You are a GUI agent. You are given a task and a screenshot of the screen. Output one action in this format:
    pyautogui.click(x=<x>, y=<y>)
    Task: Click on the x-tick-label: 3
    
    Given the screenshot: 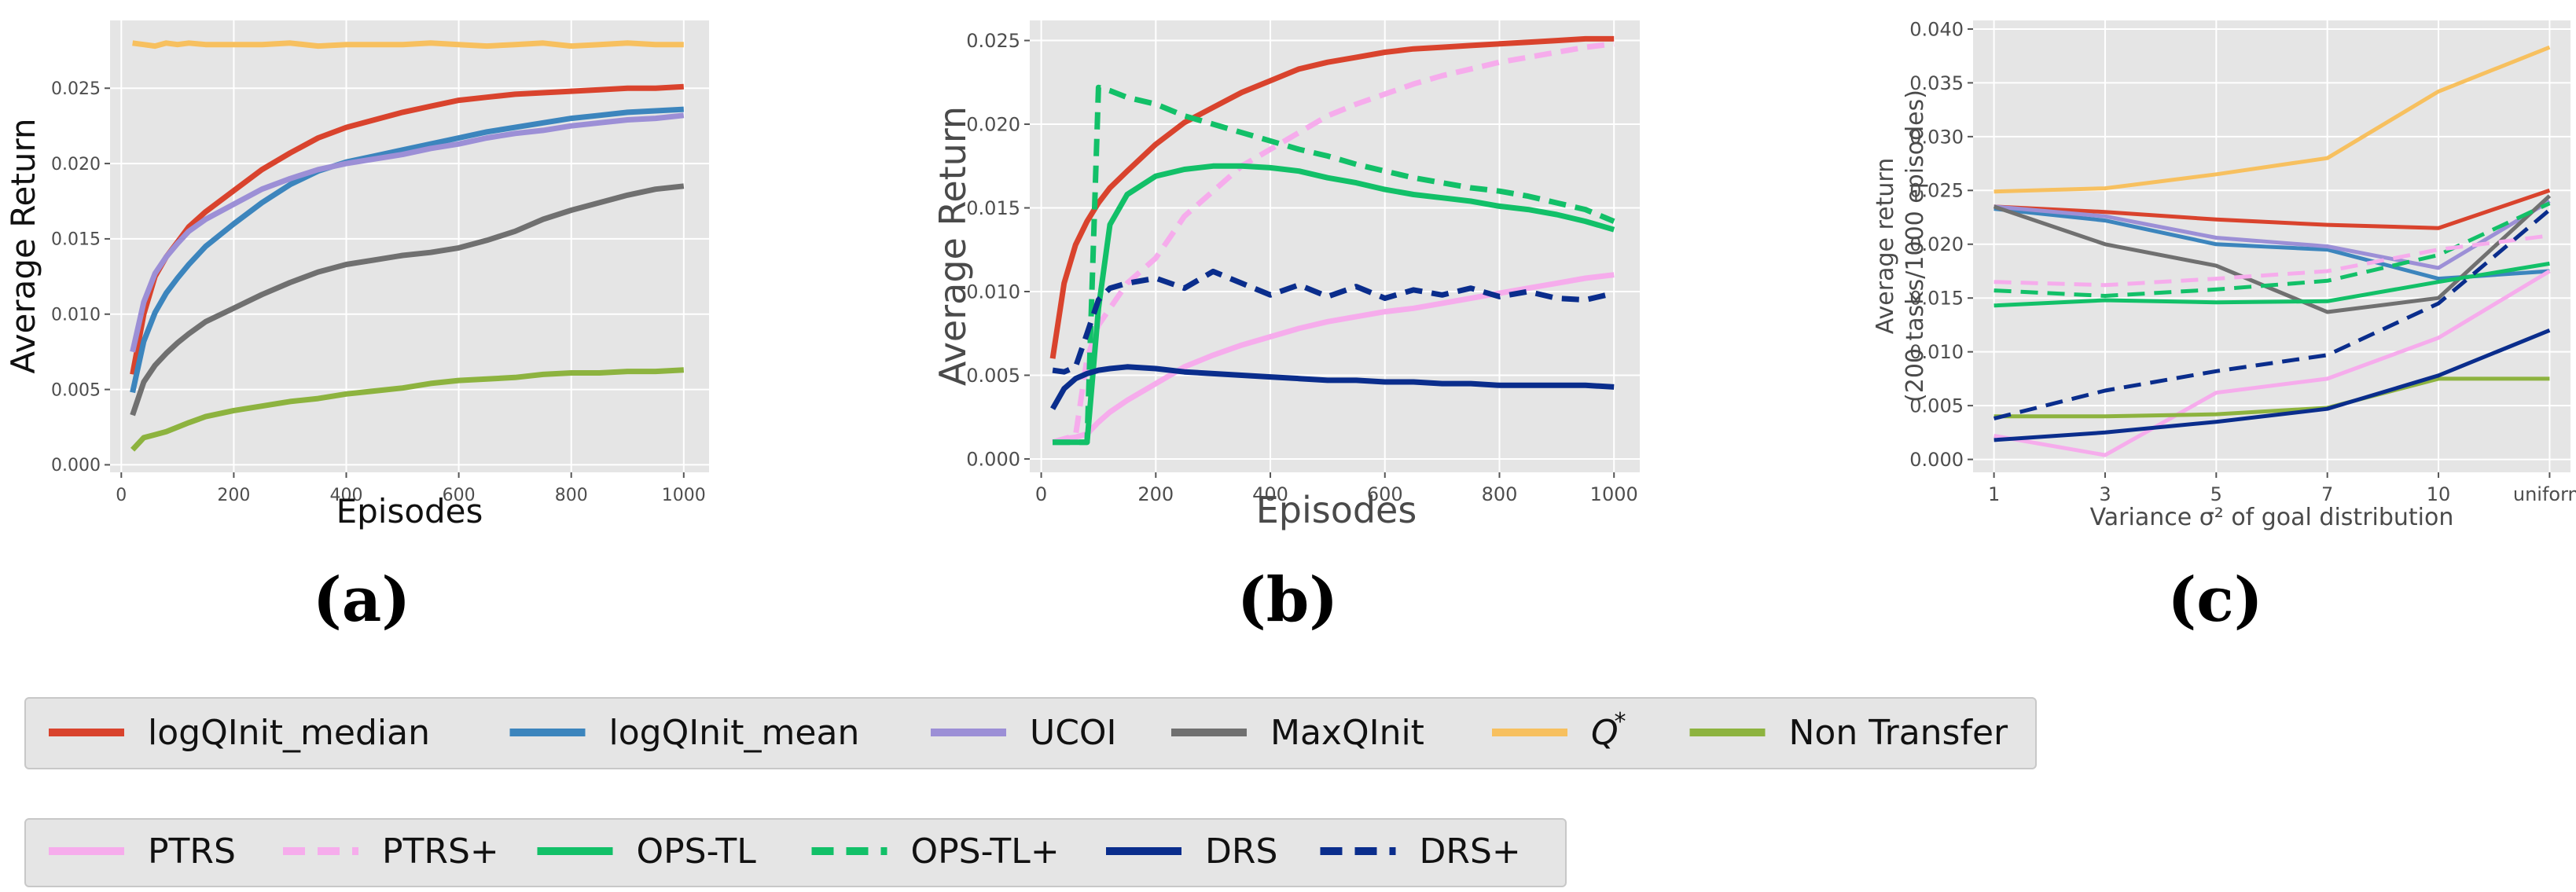 What is the action you would take?
    pyautogui.click(x=2105, y=494)
    